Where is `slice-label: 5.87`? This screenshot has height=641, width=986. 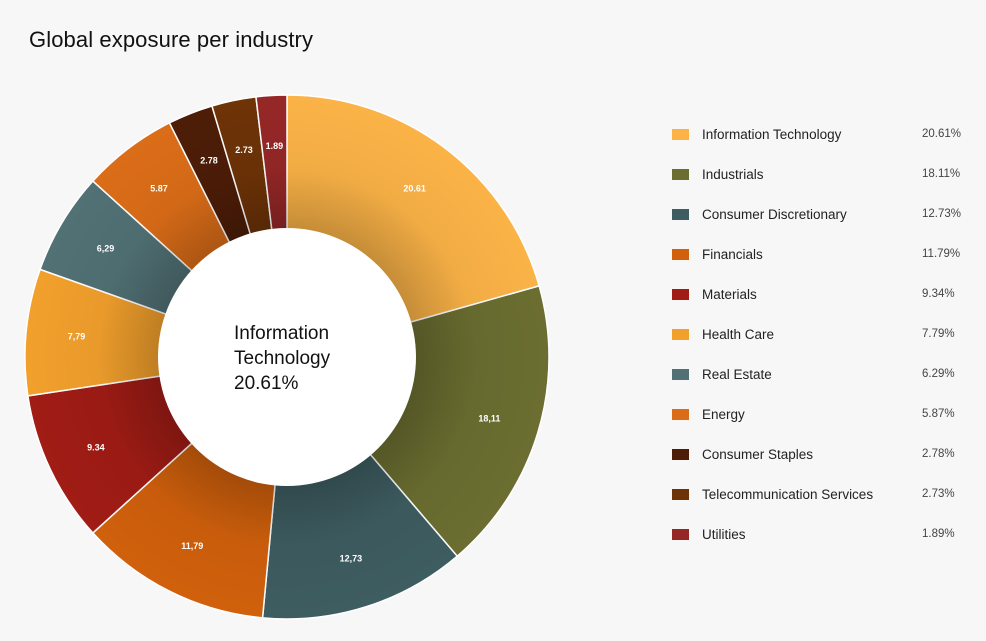 slice-label: 5.87 is located at coordinates (159, 189).